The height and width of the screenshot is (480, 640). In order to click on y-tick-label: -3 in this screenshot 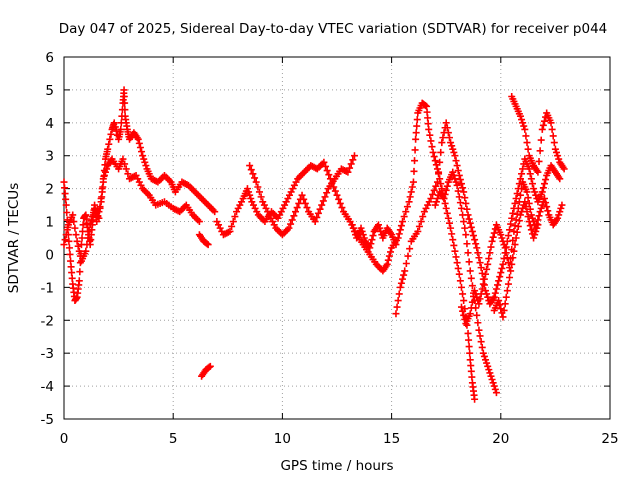, I will do `click(47, 354)`.